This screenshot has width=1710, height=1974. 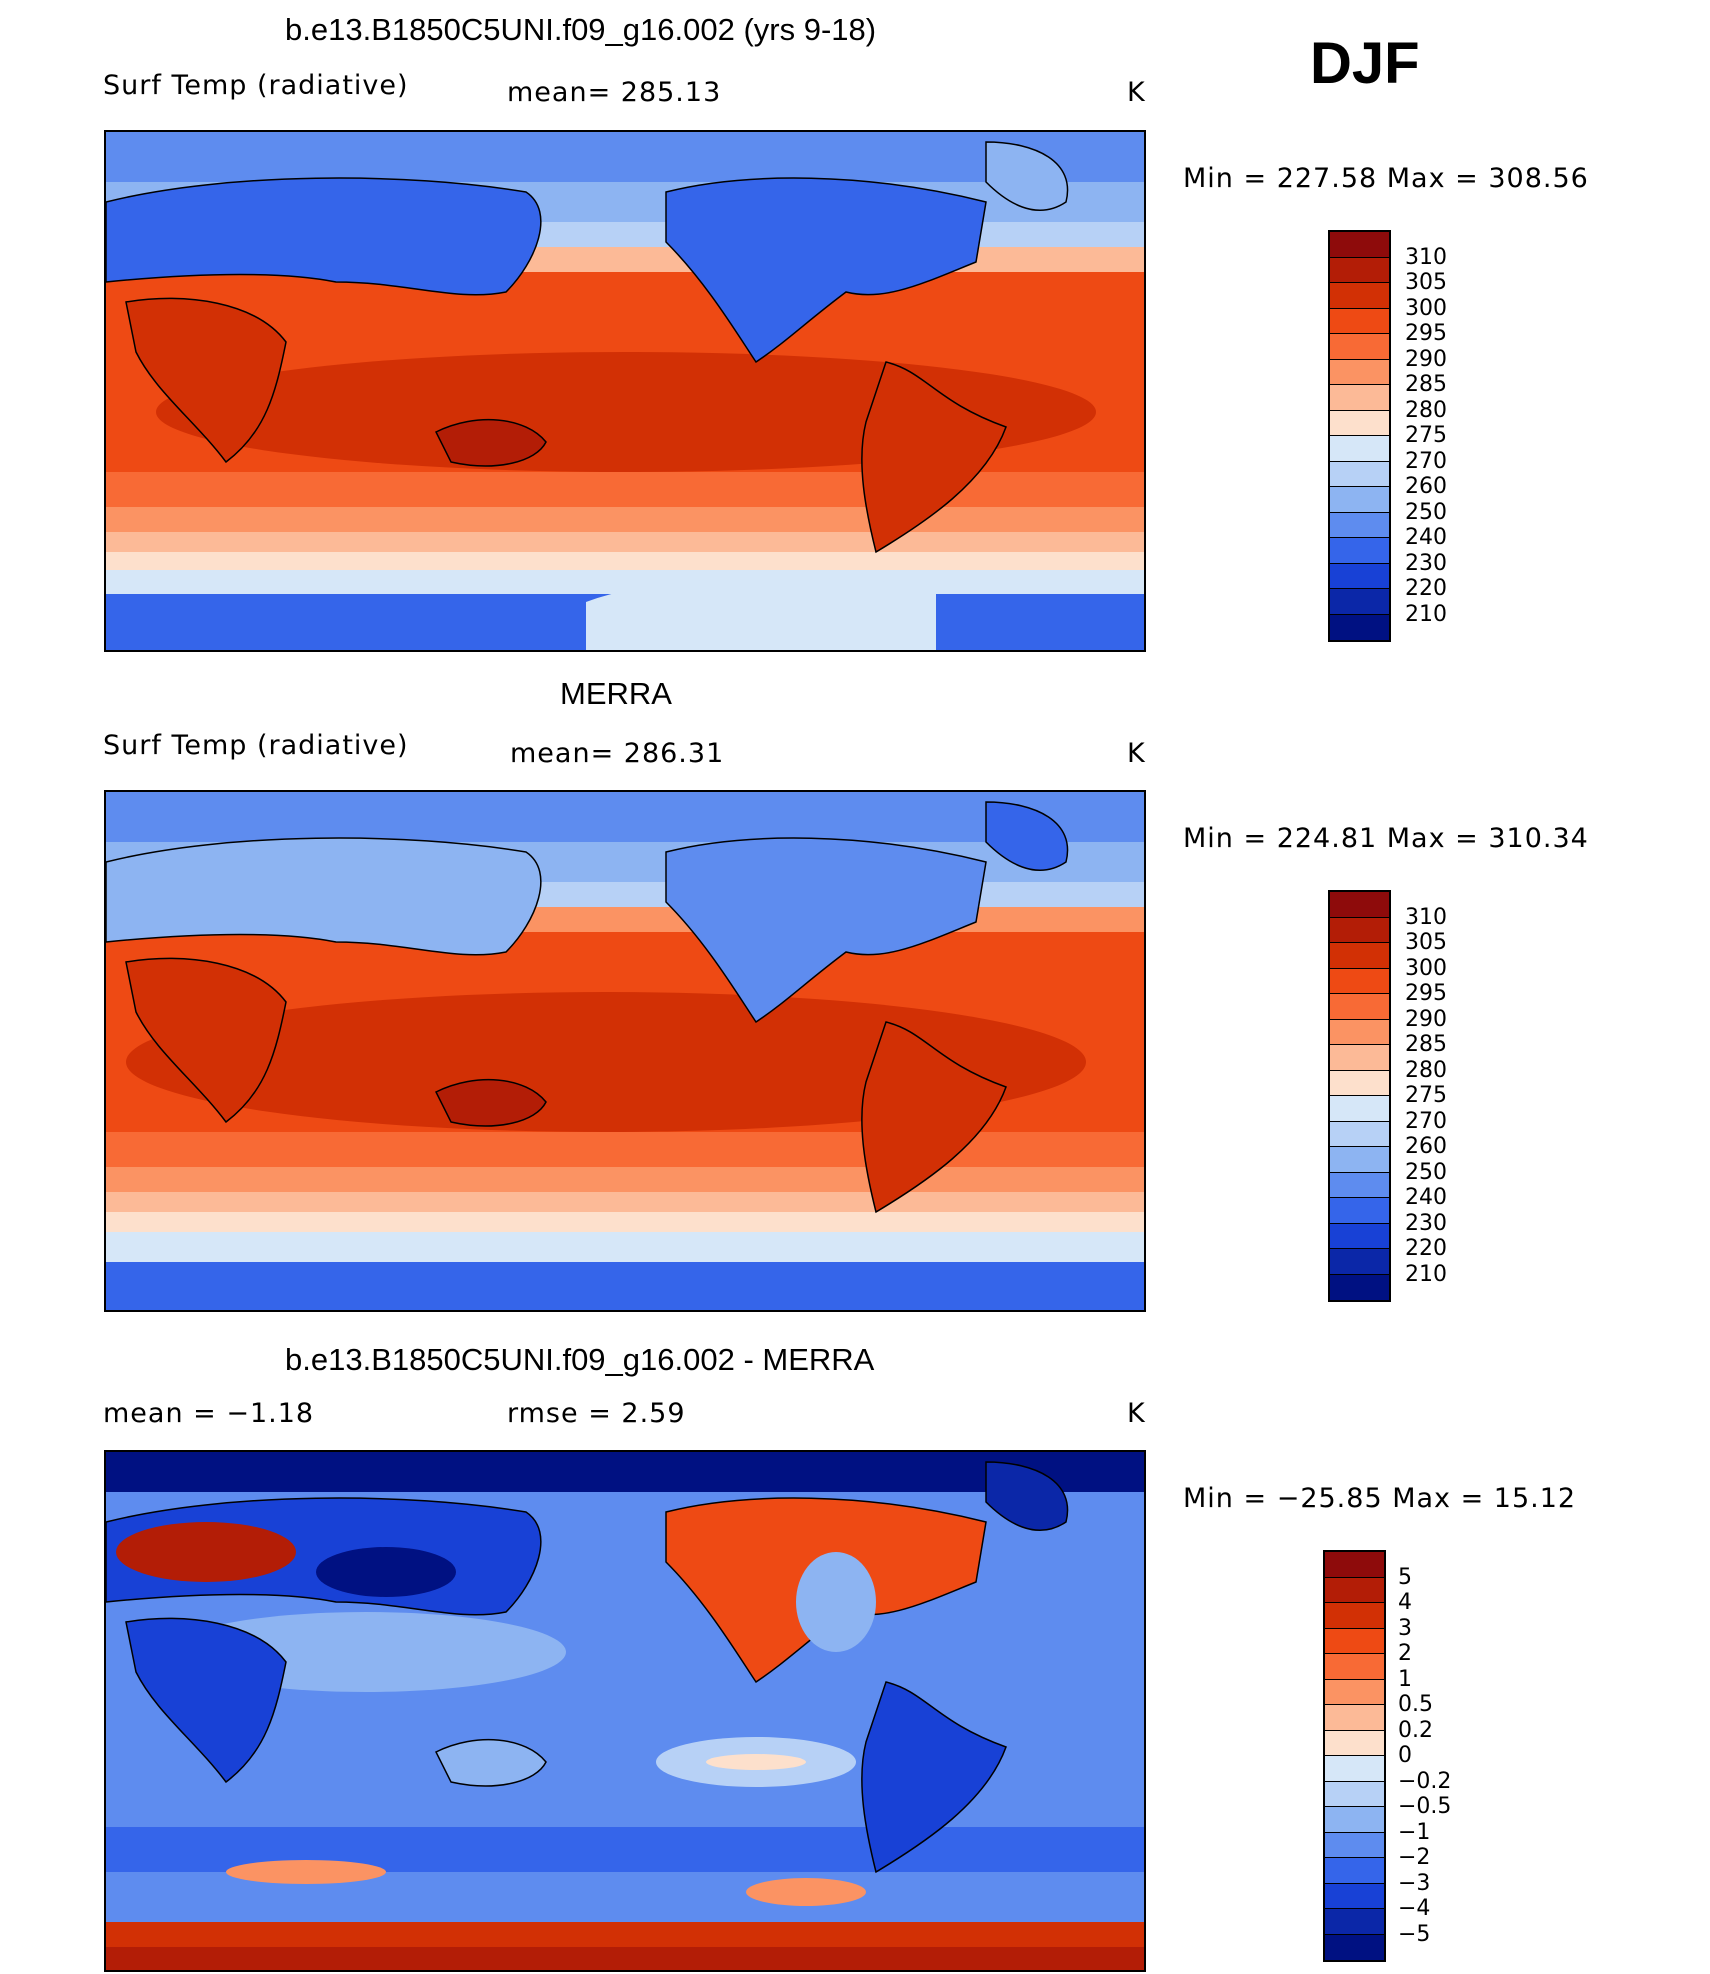 I want to click on colorbar-tick-label: 1, so click(x=1405, y=1679).